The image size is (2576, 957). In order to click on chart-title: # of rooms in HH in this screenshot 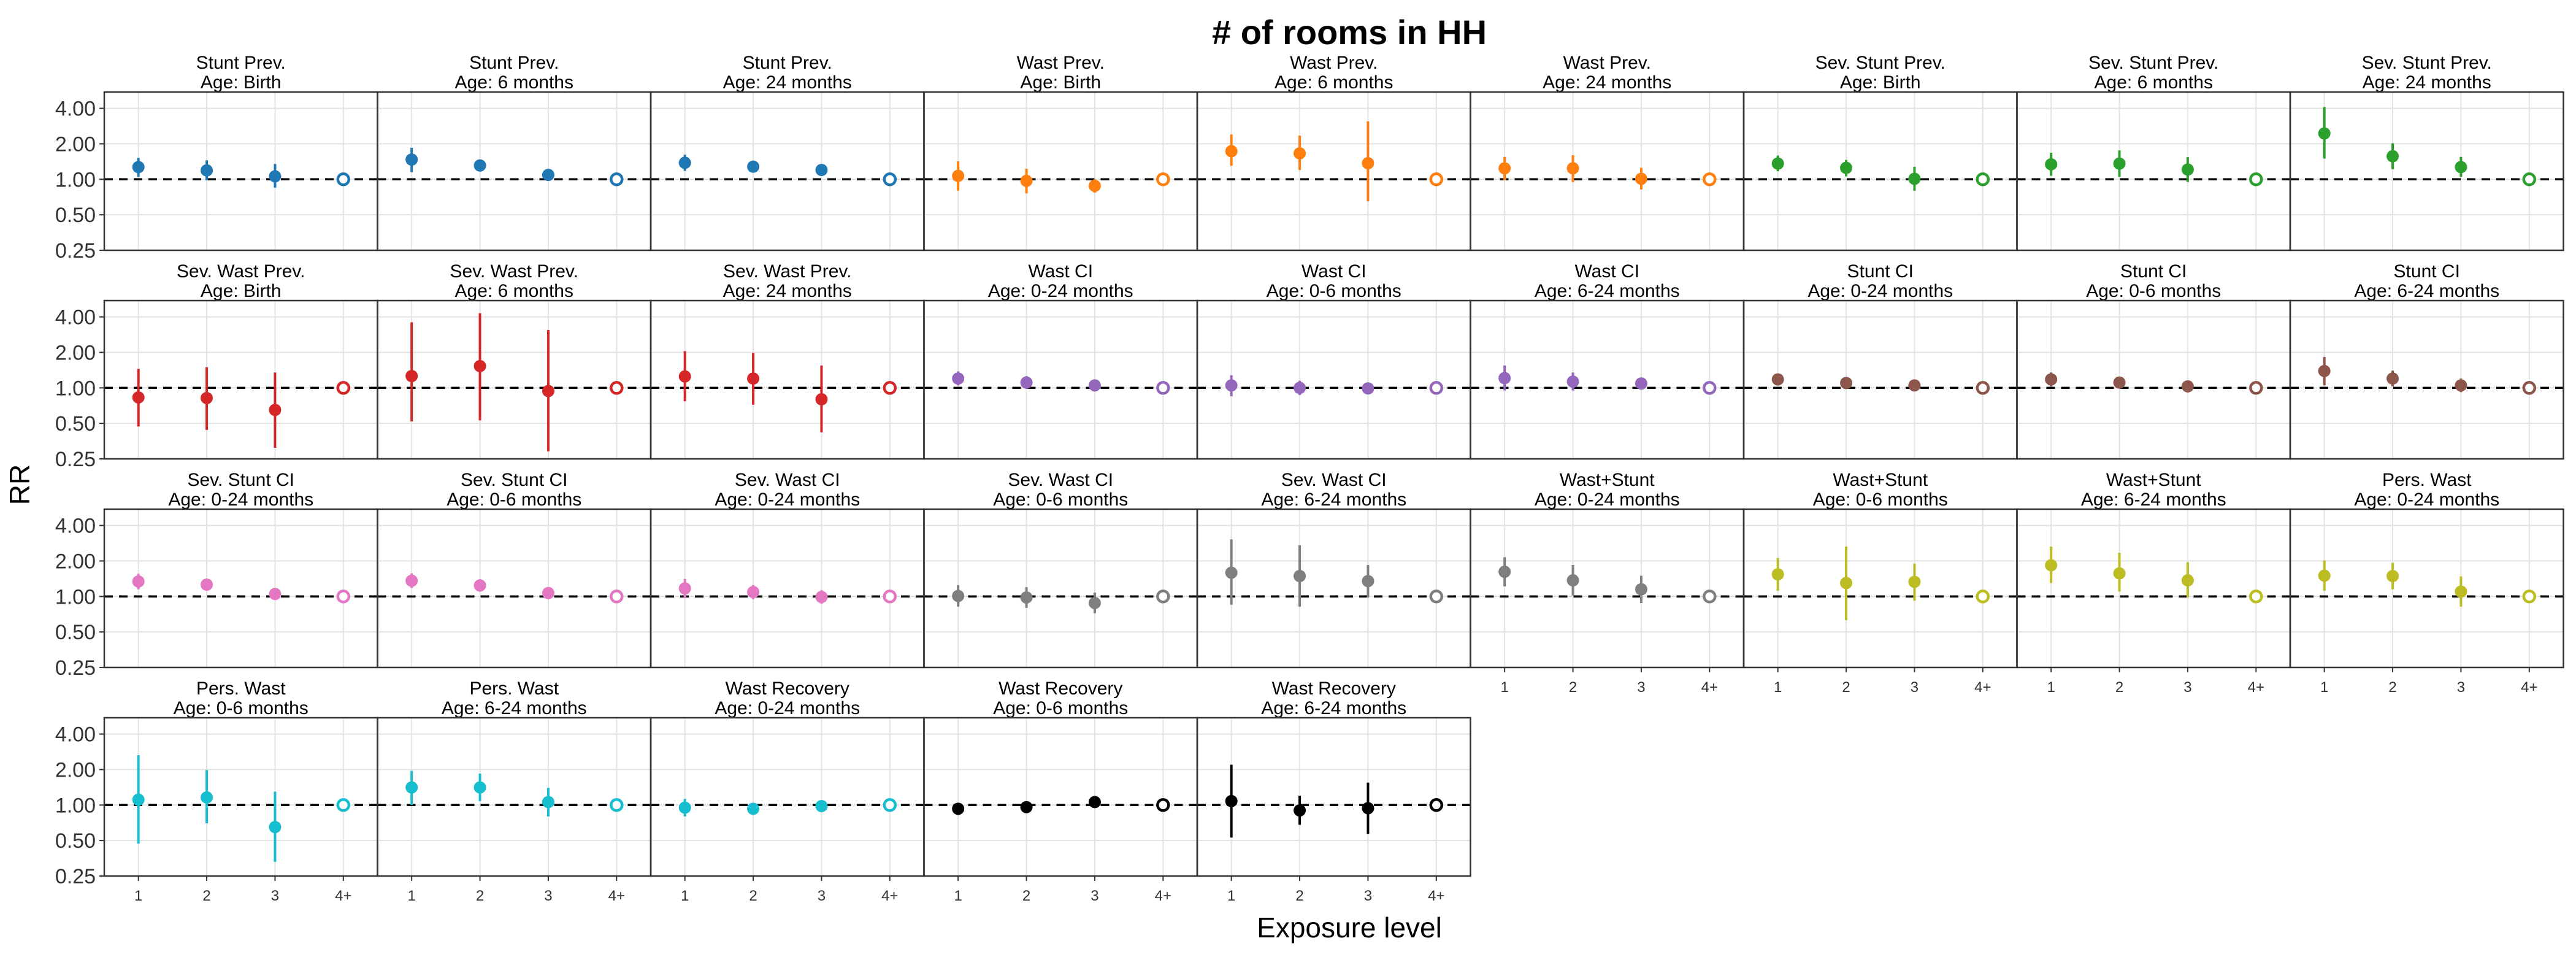, I will do `click(1349, 32)`.